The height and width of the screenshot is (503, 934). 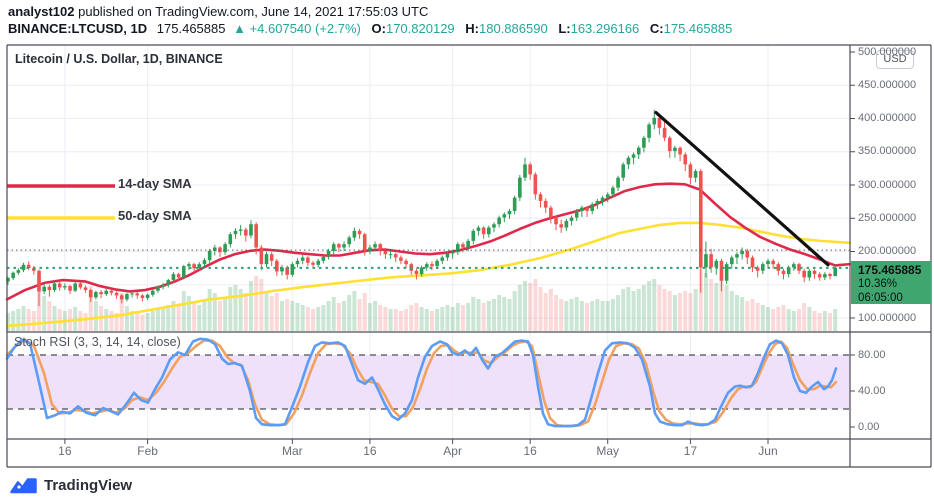 What do you see at coordinates (690, 451) in the screenshot?
I see `time-tick-label: 17` at bounding box center [690, 451].